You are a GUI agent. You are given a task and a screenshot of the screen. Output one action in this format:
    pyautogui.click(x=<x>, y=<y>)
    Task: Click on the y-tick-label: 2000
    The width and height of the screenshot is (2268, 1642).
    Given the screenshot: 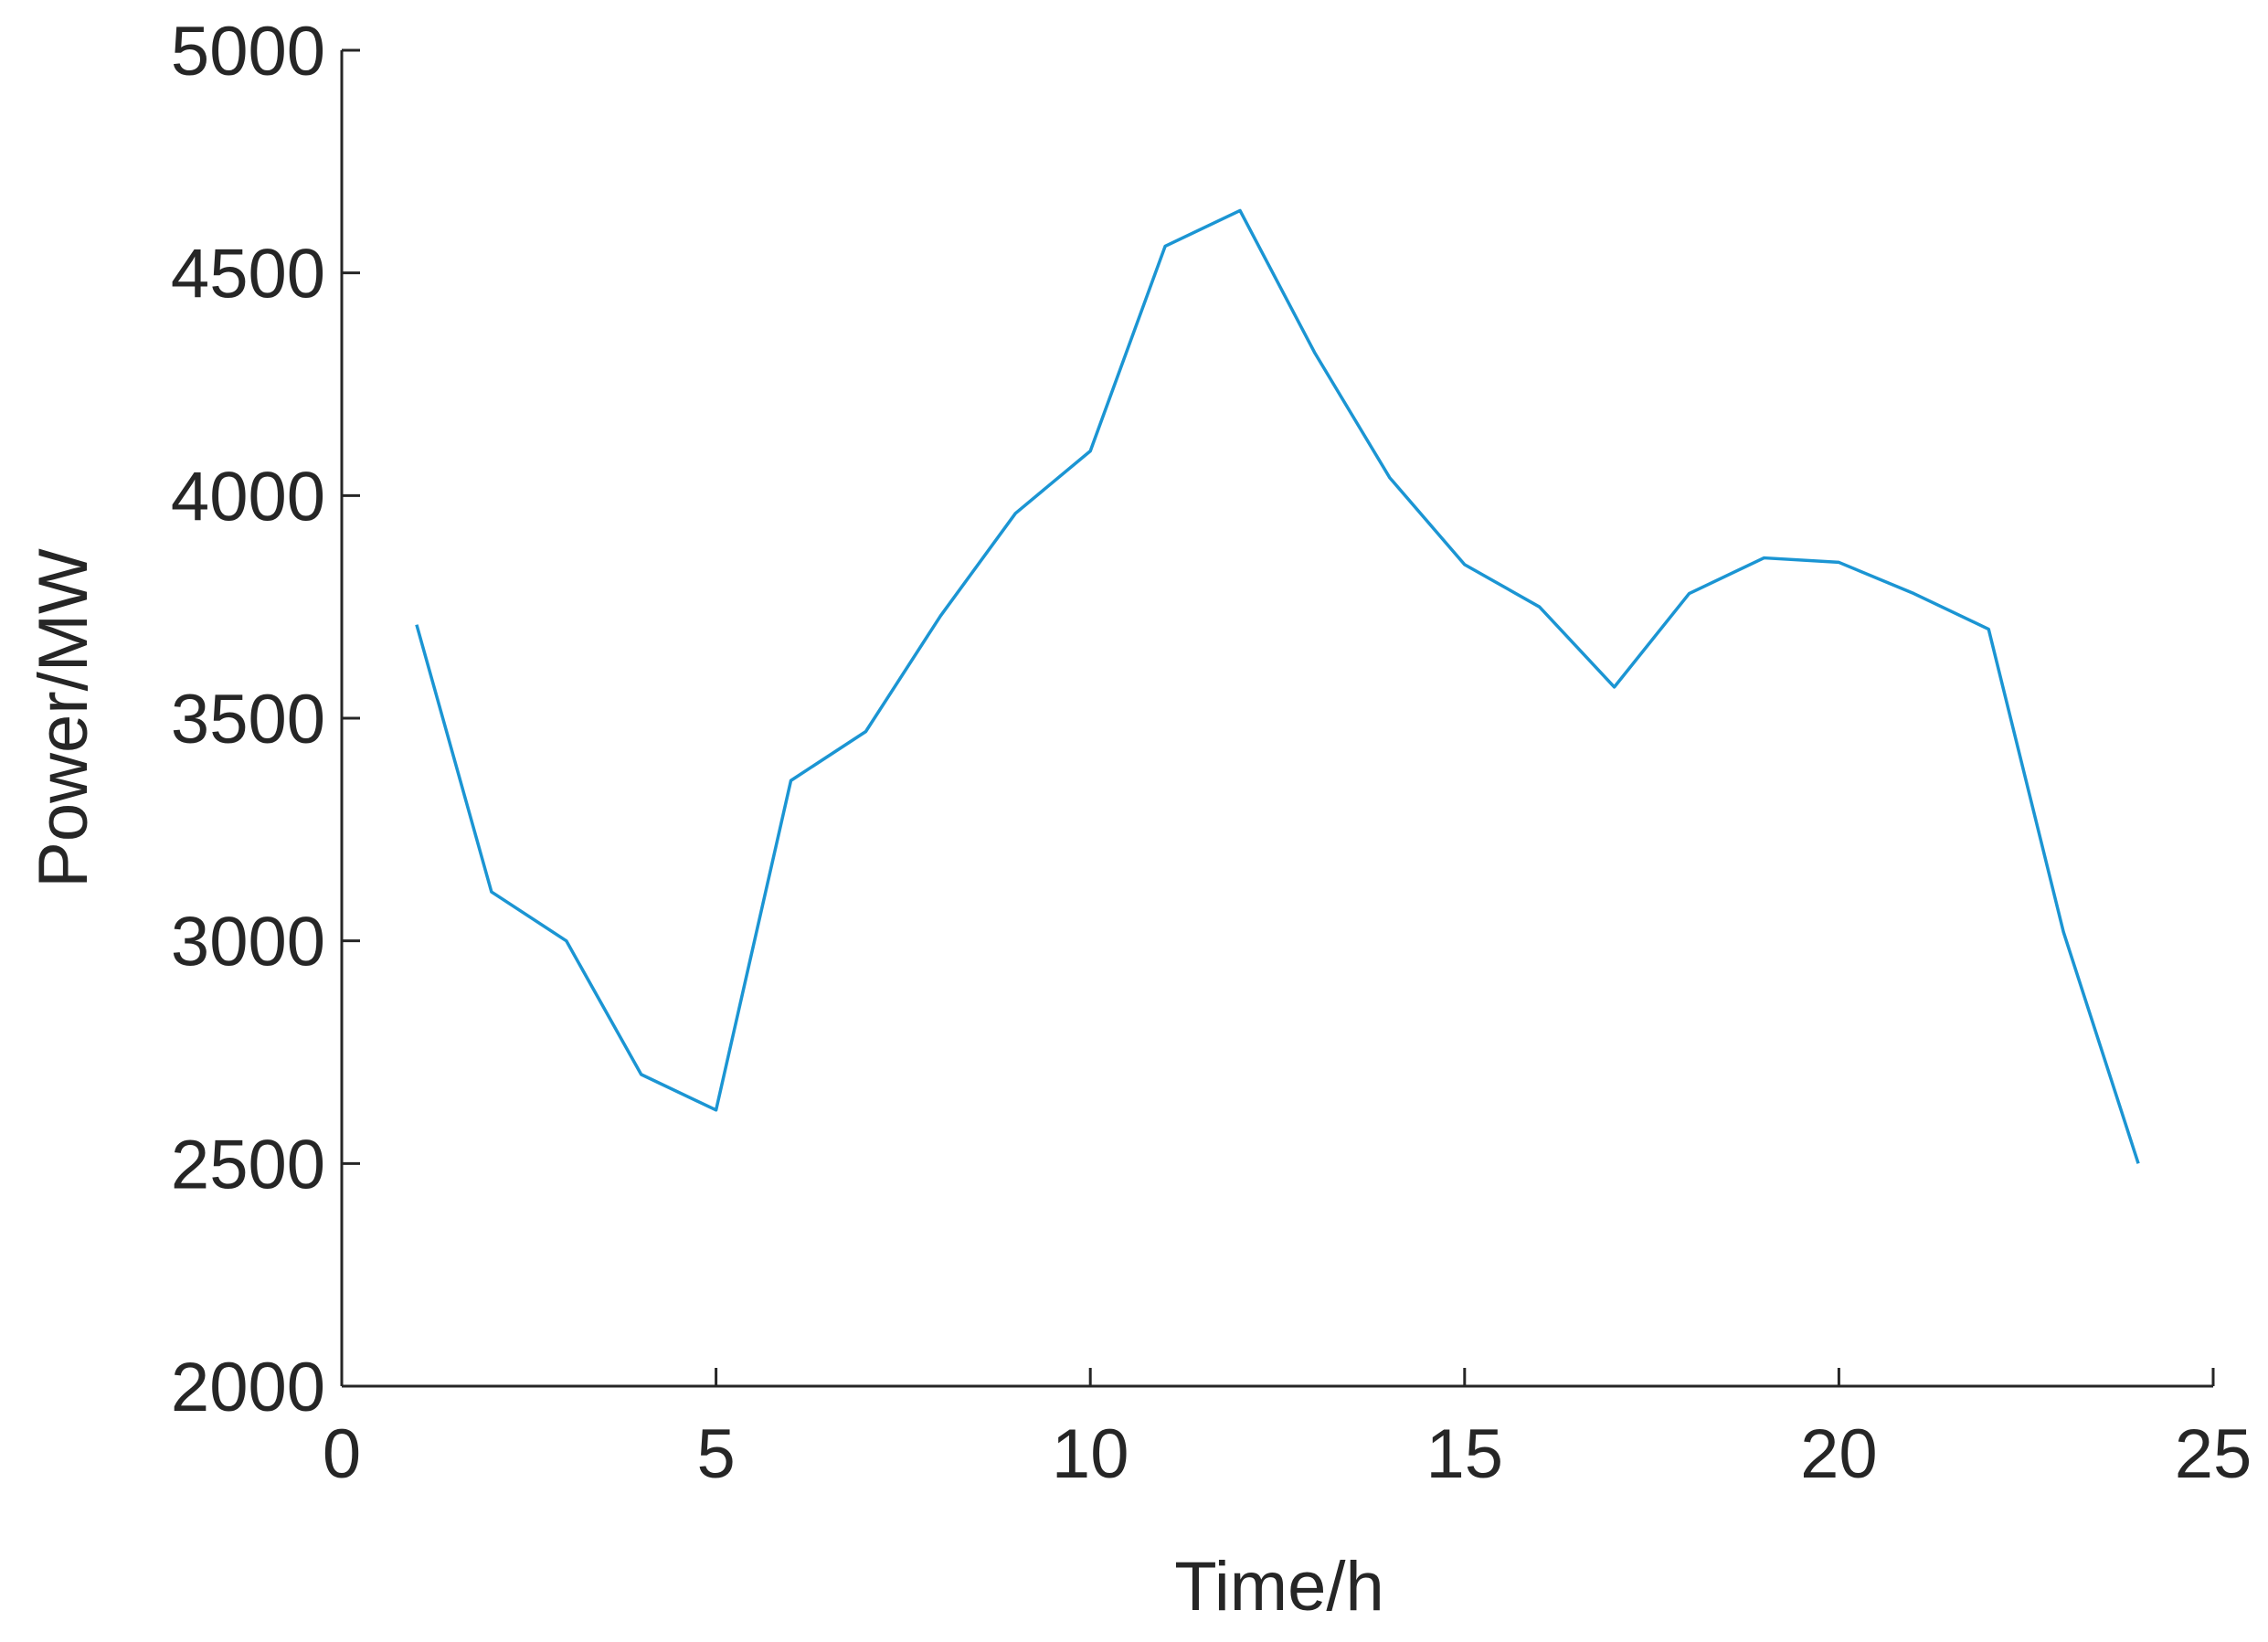 What is the action you would take?
    pyautogui.click(x=248, y=1387)
    